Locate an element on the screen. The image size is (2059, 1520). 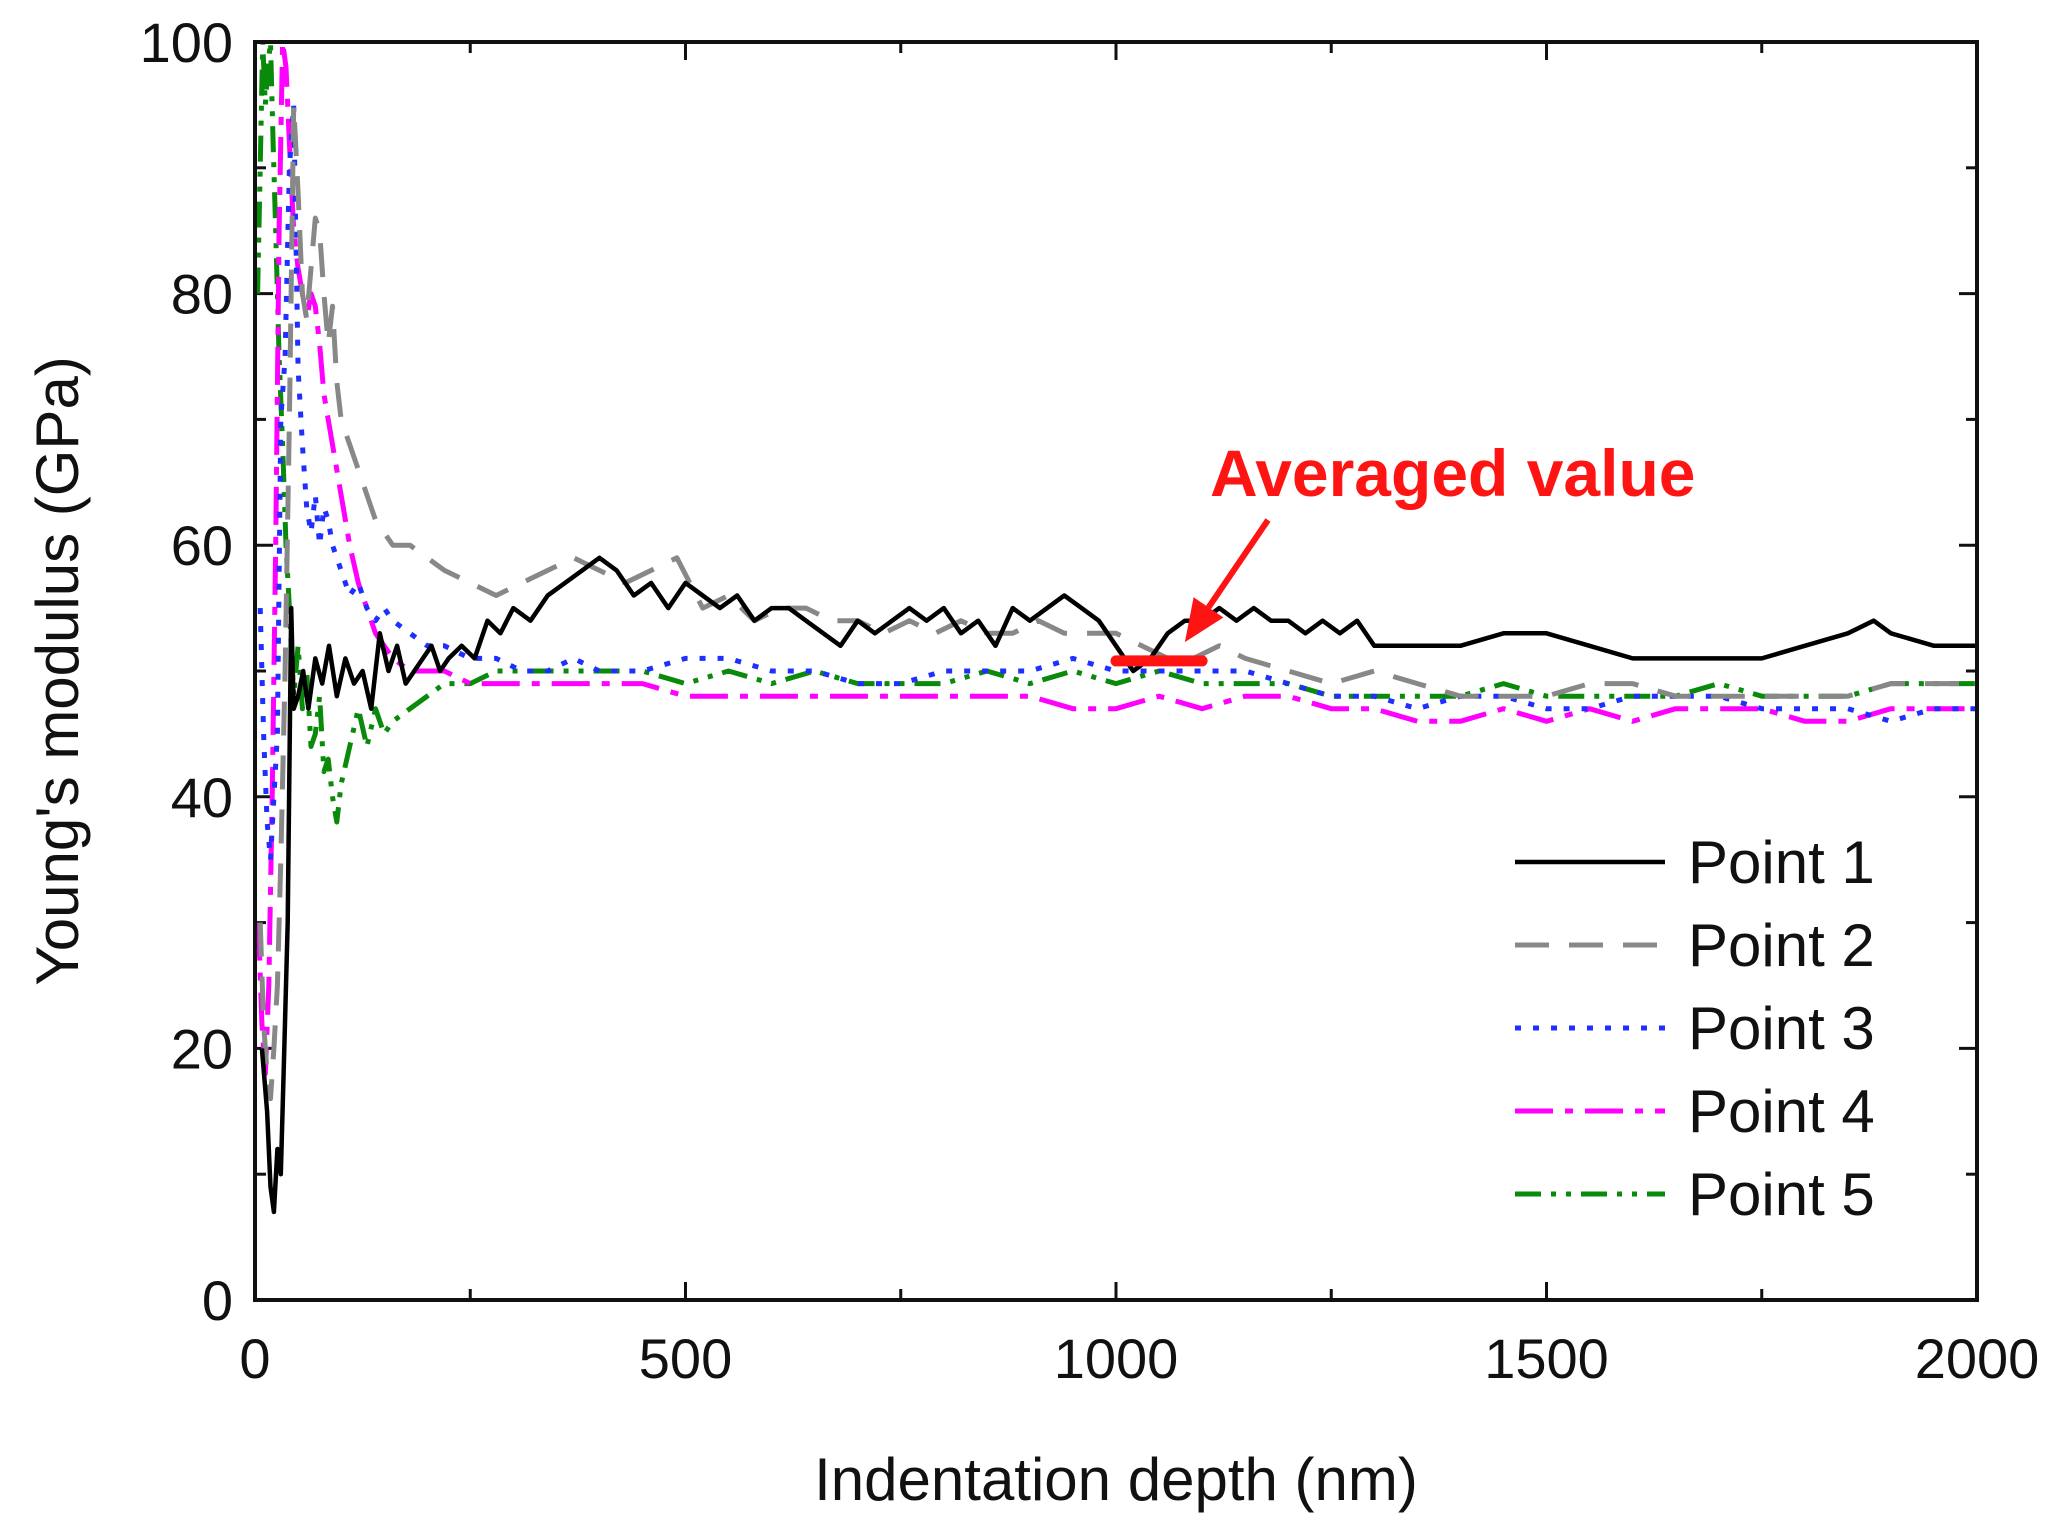
annotation-arrow-head is located at coordinates (1204, 620).